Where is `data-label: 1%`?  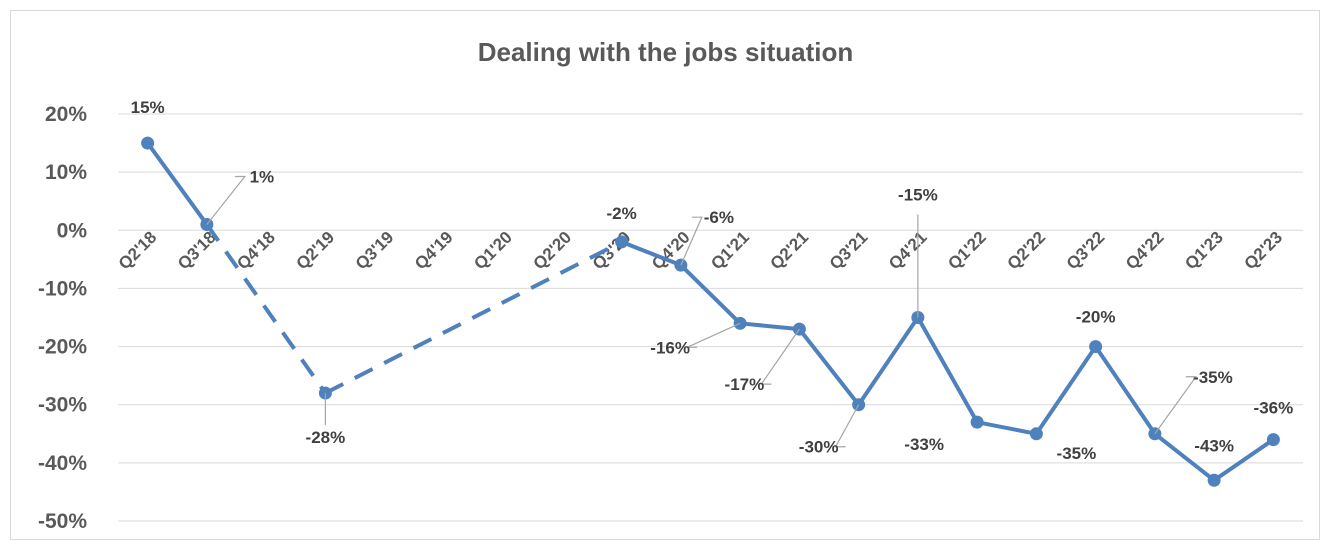 data-label: 1% is located at coordinates (262, 176).